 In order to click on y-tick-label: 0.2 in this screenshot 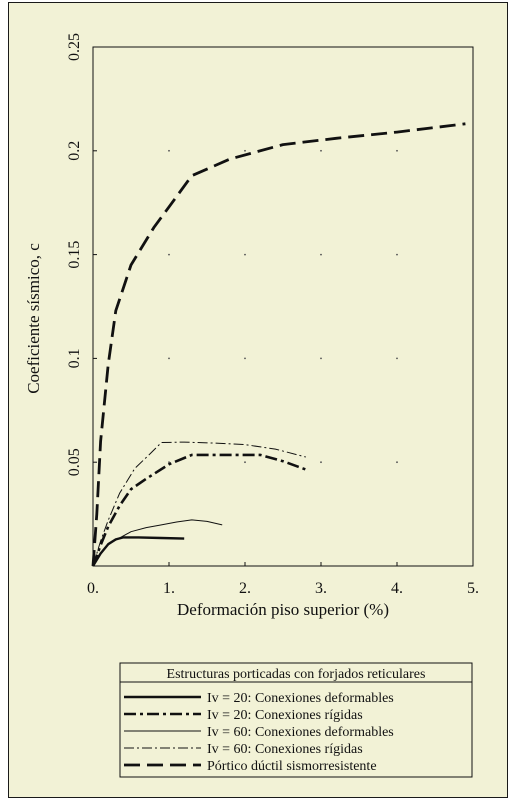, I will do `click(74, 151)`.